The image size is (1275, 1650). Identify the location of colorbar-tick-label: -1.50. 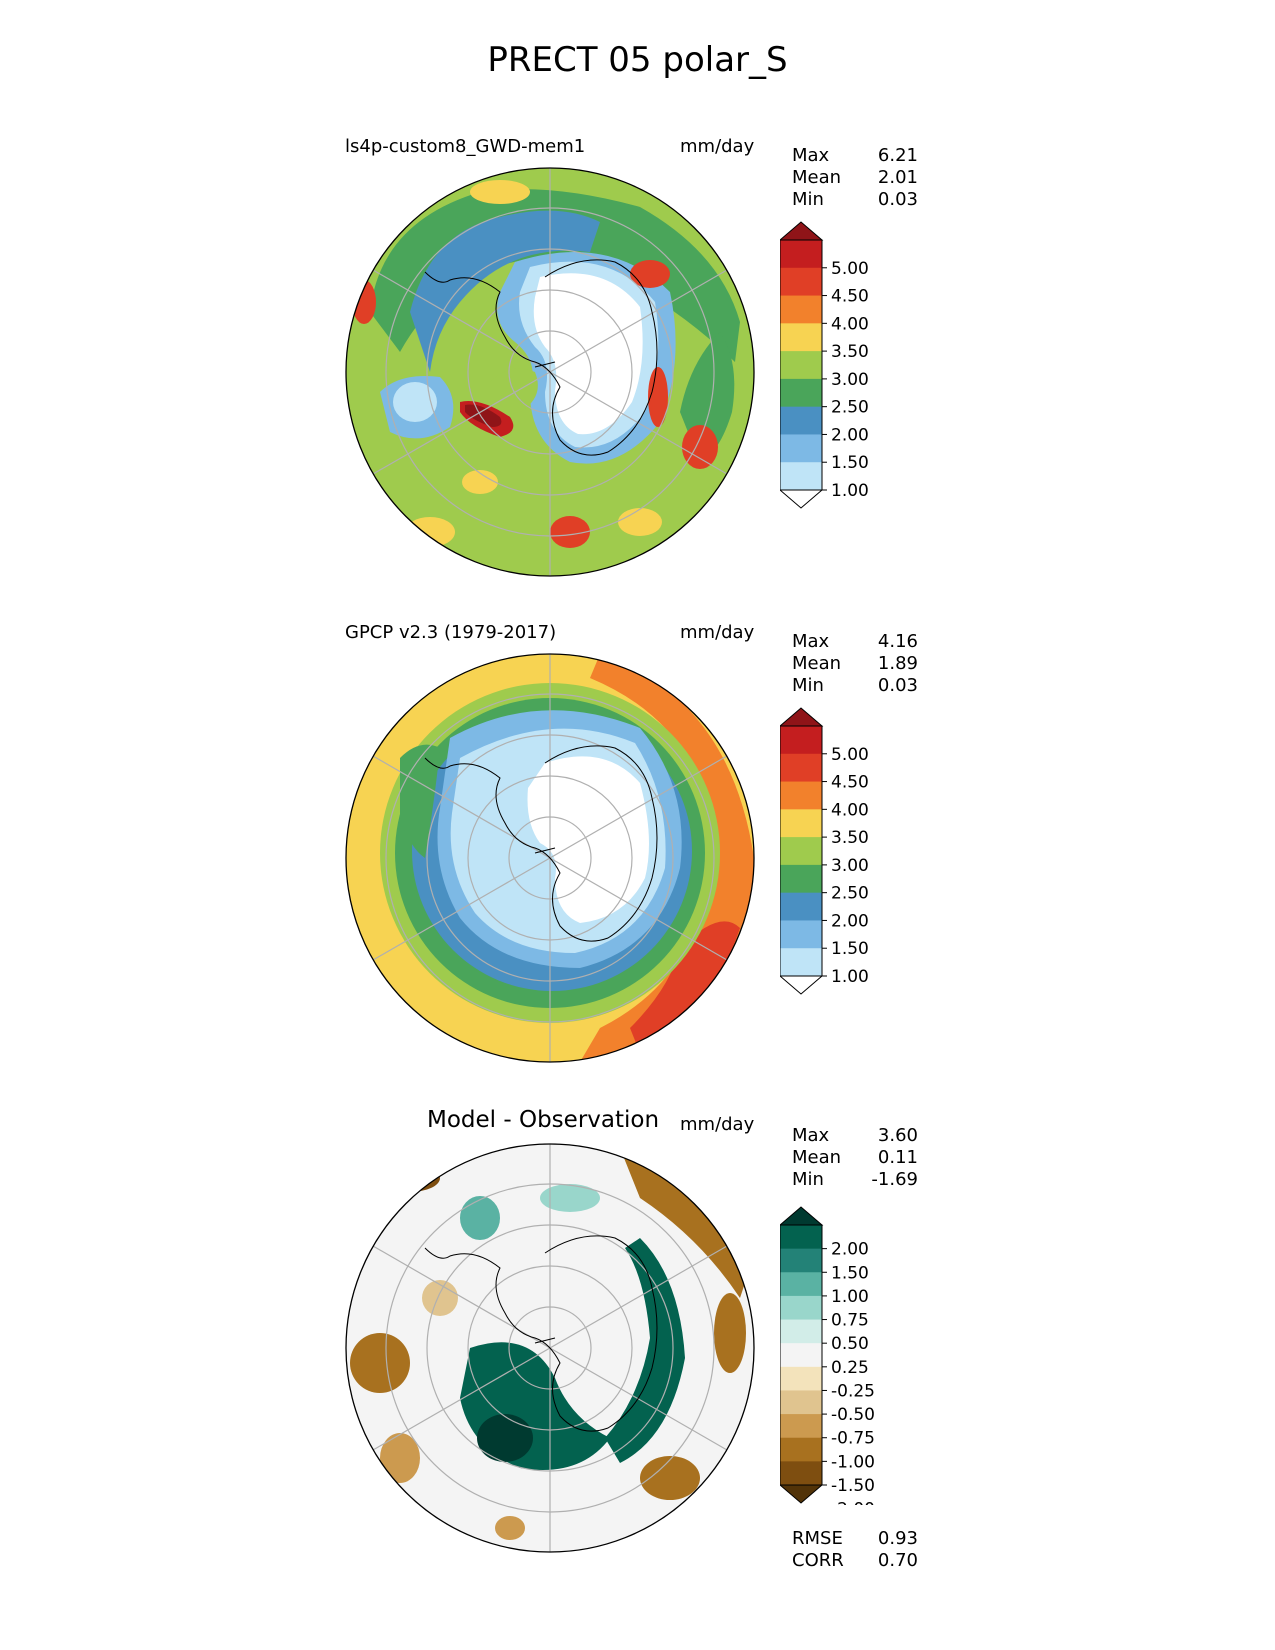
(853, 1486).